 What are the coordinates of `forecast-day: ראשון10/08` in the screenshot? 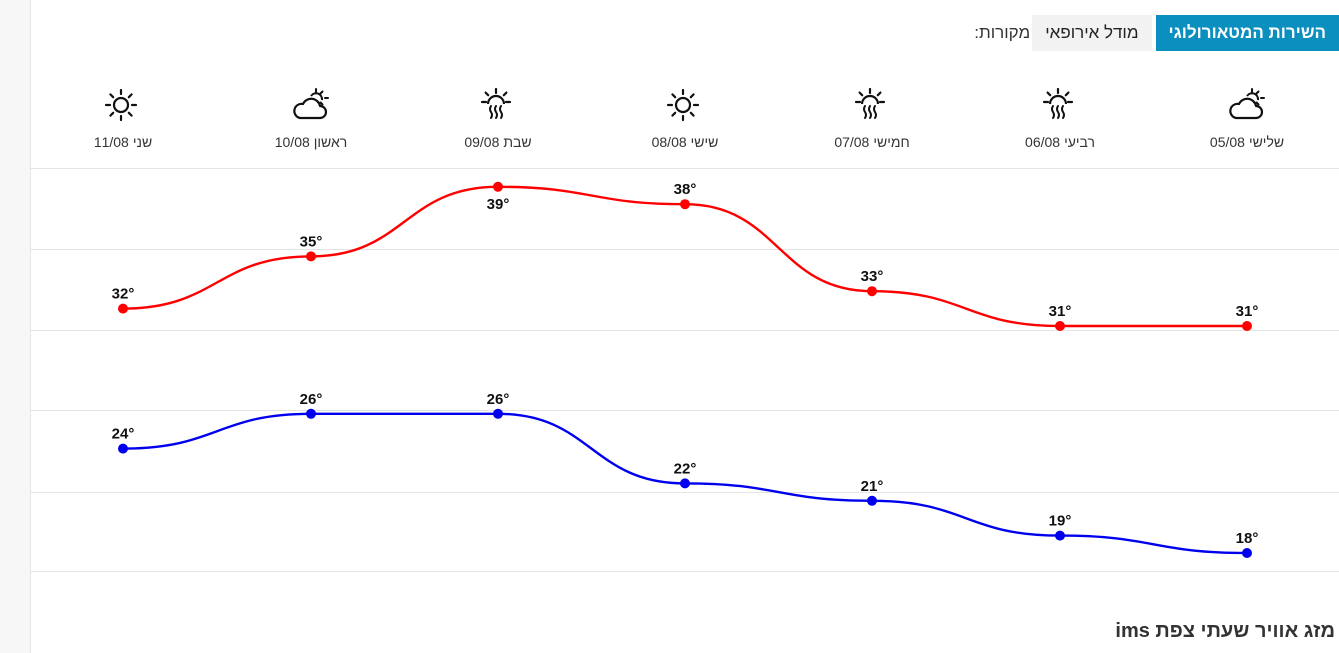 It's located at (311, 119).